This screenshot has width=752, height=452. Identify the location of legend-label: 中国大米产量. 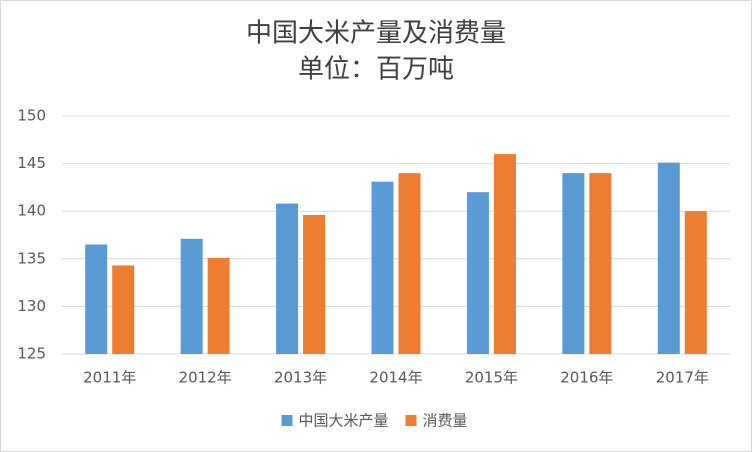
(344, 421).